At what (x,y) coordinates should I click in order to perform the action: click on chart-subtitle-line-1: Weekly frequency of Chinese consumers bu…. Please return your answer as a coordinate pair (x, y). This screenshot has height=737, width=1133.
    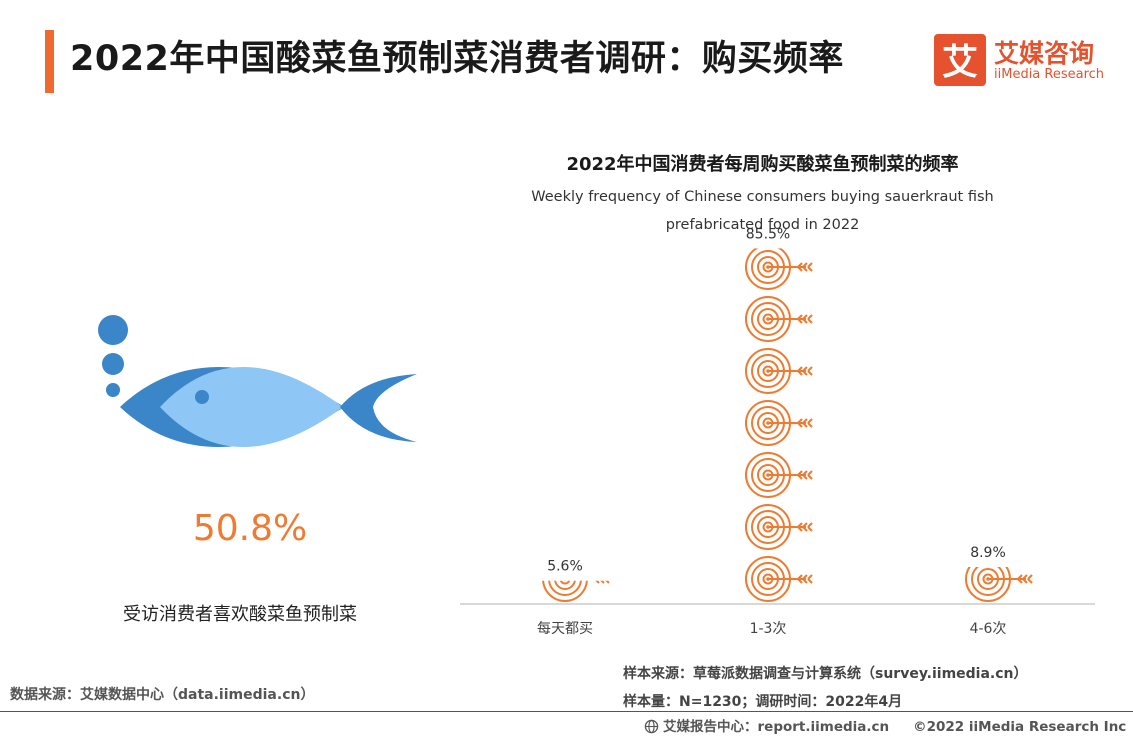
    Looking at the image, I should click on (762, 197).